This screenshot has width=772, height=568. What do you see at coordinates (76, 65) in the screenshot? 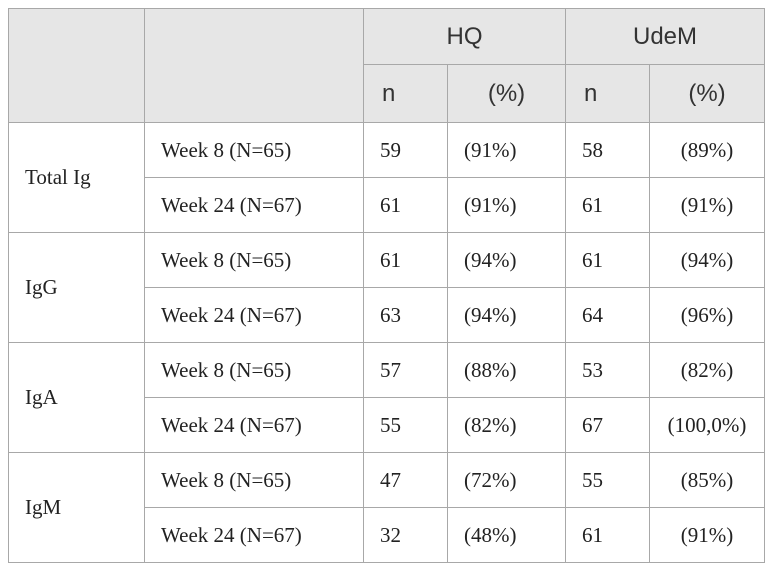
I see `header-empty-marker` at bounding box center [76, 65].